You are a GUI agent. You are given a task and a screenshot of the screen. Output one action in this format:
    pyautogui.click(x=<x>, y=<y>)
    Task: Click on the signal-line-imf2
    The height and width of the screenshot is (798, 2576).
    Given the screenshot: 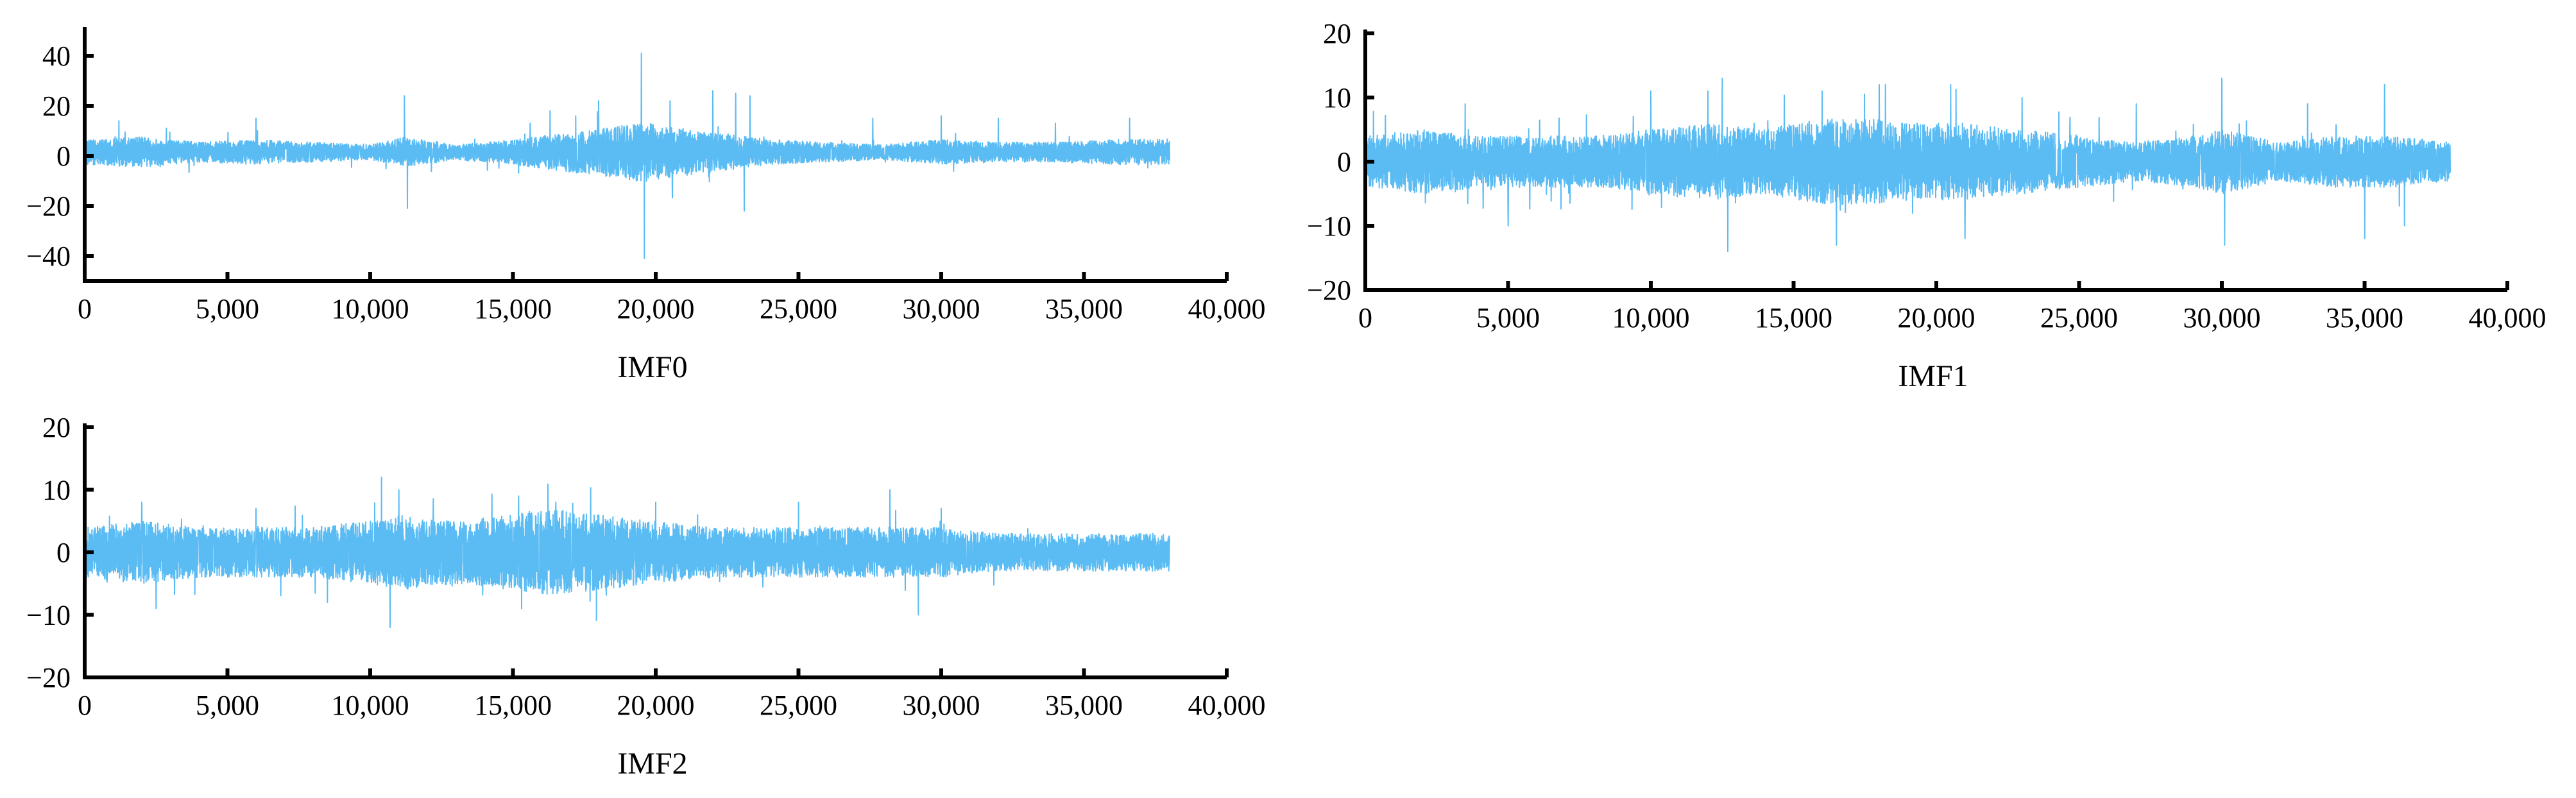 What is the action you would take?
    pyautogui.click(x=627, y=552)
    